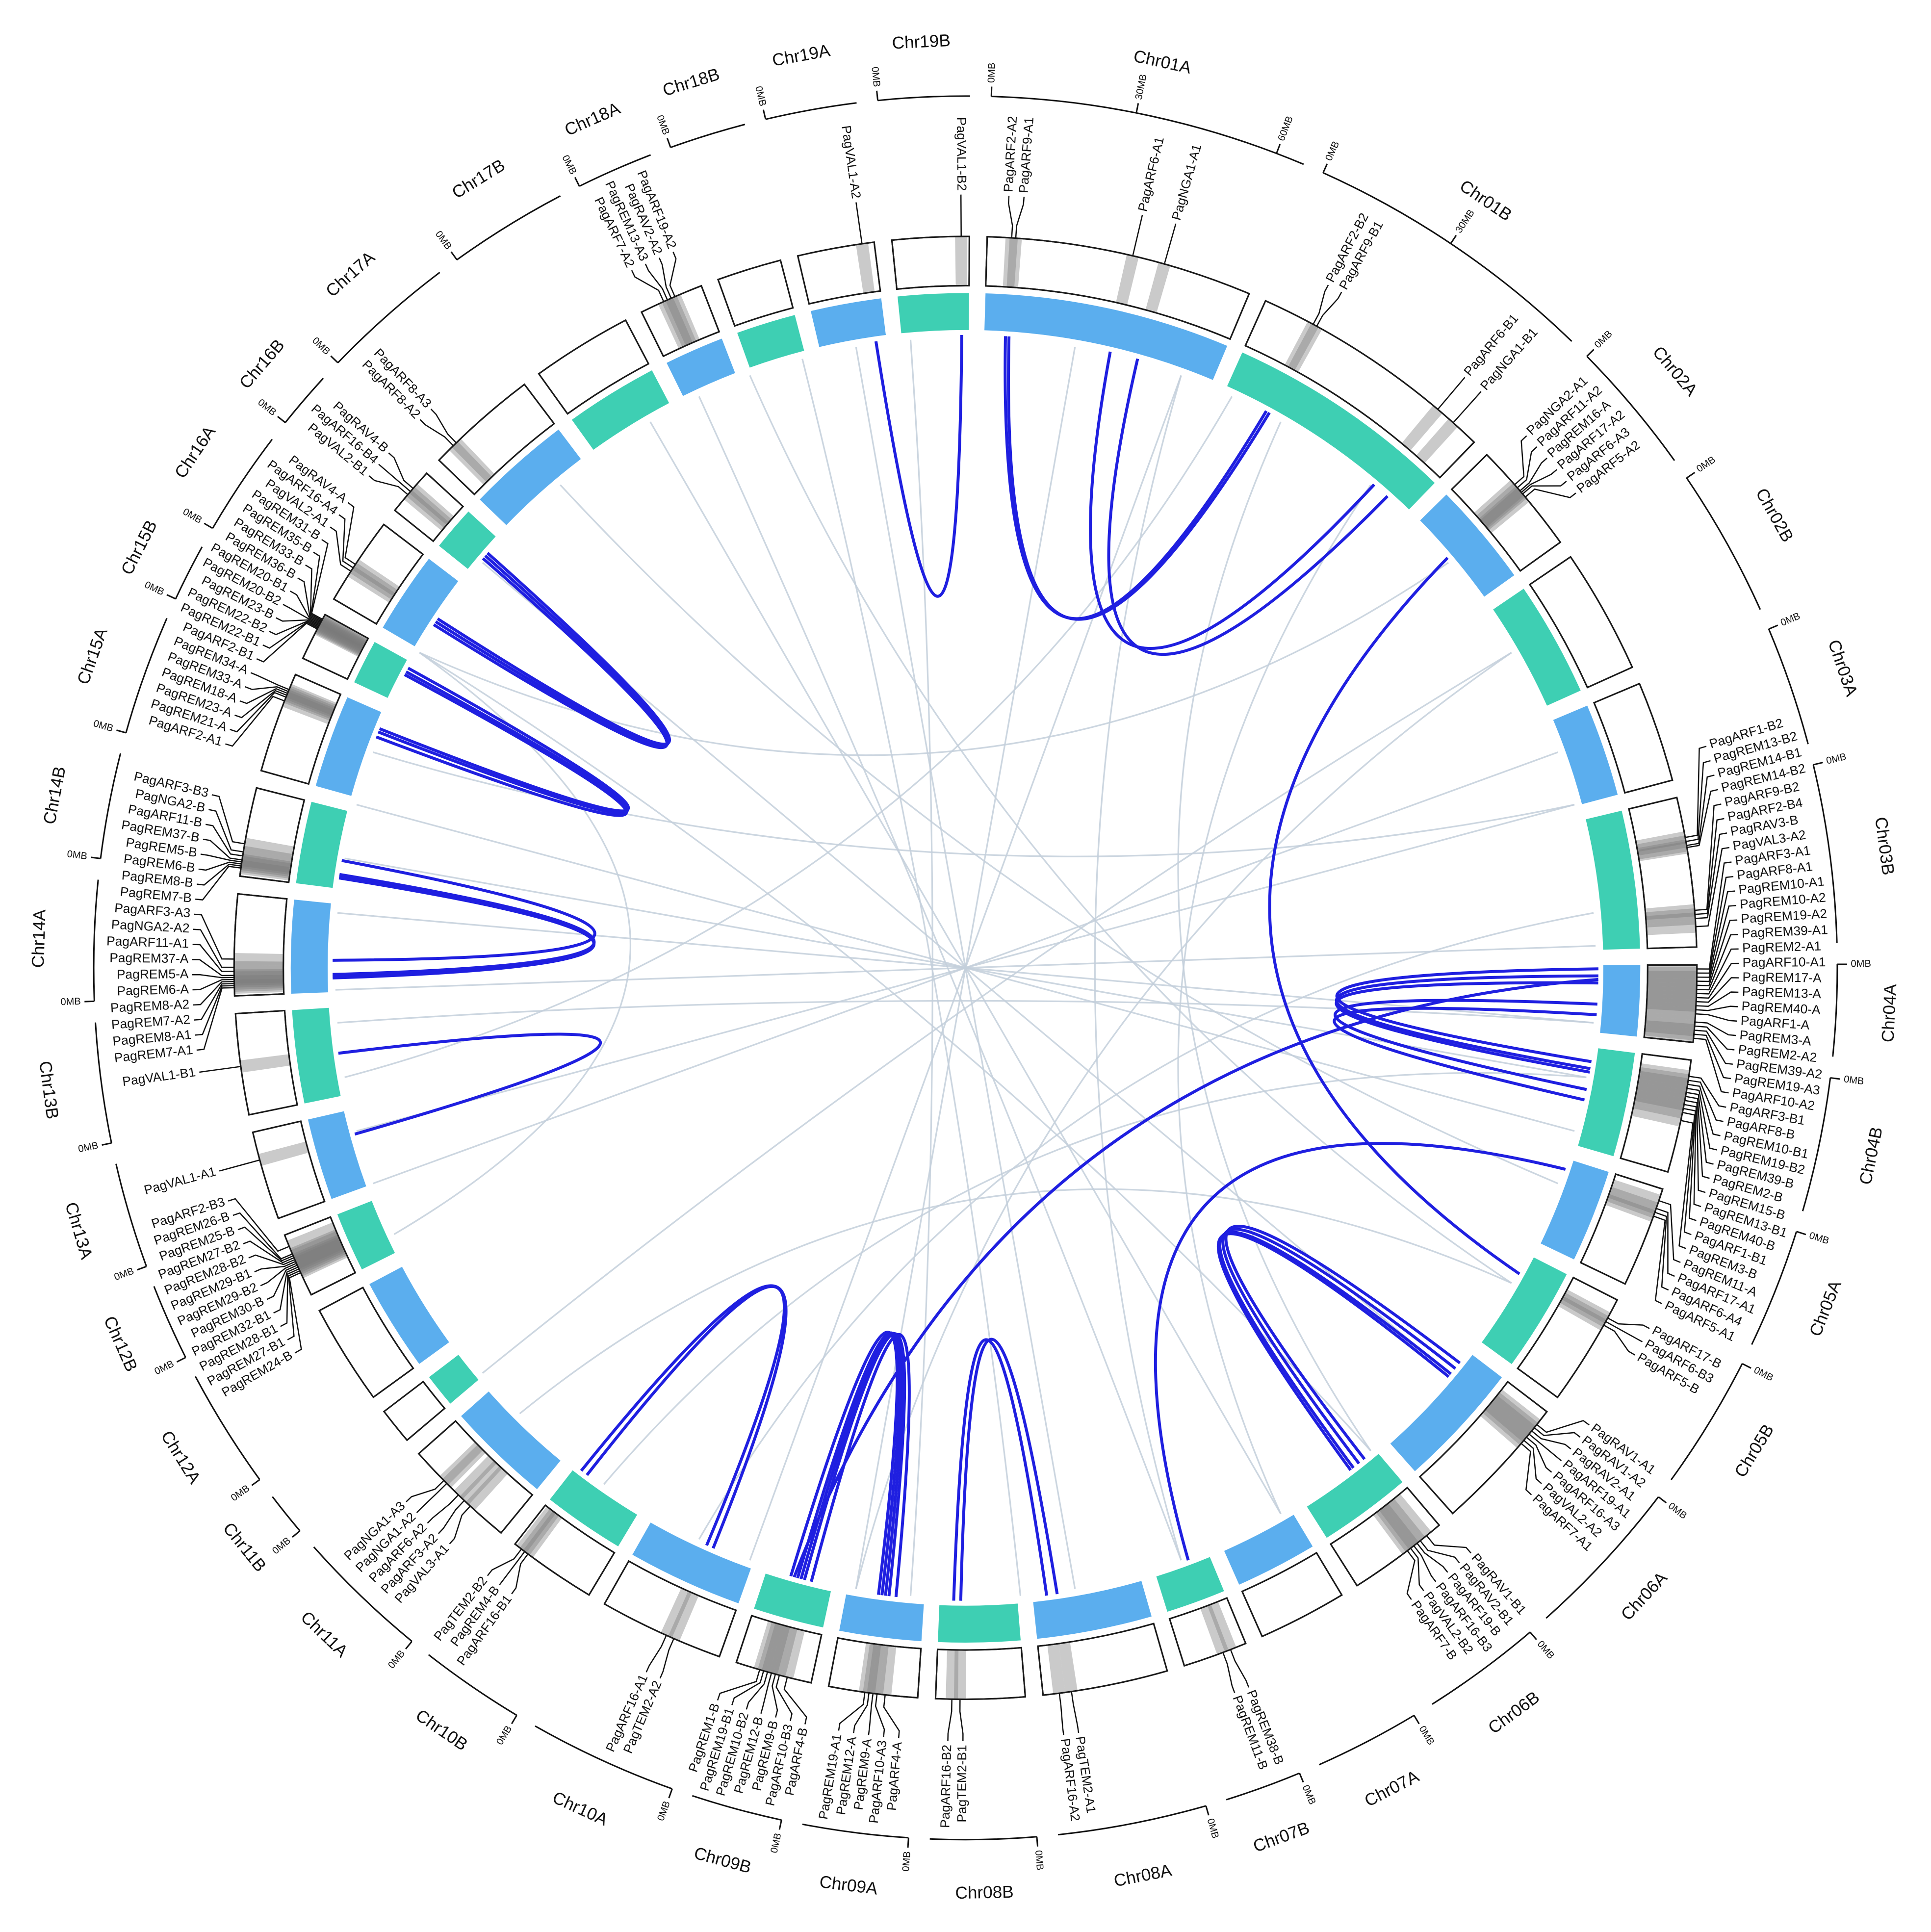 The image size is (1931, 1932). I want to click on gene-label: PagTEM2-B1, so click(962, 1783).